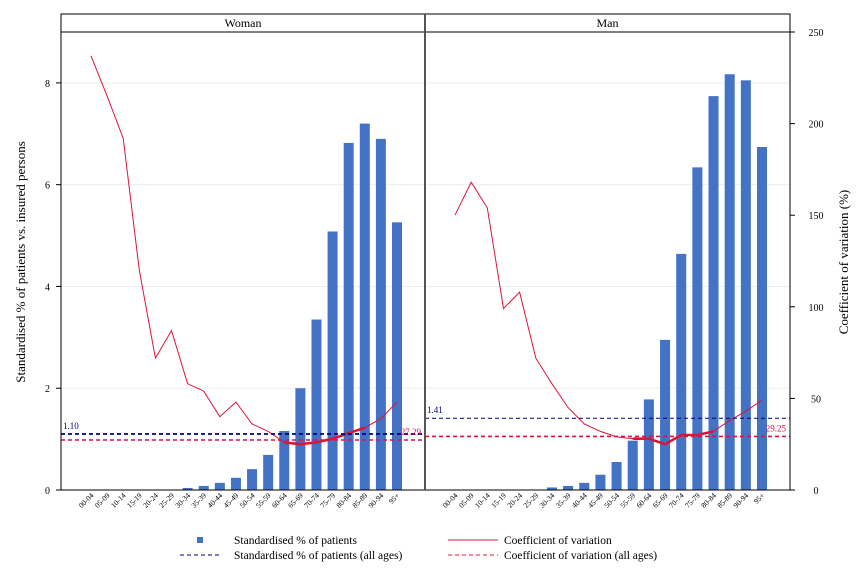 The height and width of the screenshot is (576, 864). What do you see at coordinates (242, 23) in the screenshot?
I see `panel-title: Woman` at bounding box center [242, 23].